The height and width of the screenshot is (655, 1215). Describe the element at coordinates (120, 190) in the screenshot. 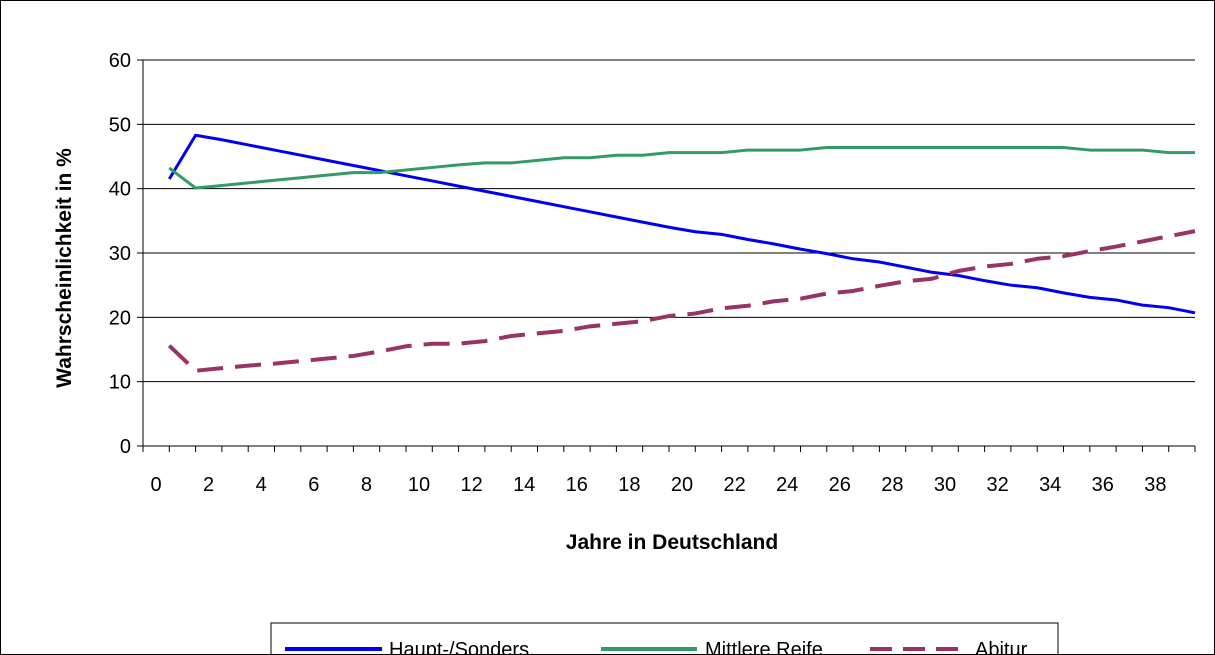

I see `y-tick-label: 40` at that location.